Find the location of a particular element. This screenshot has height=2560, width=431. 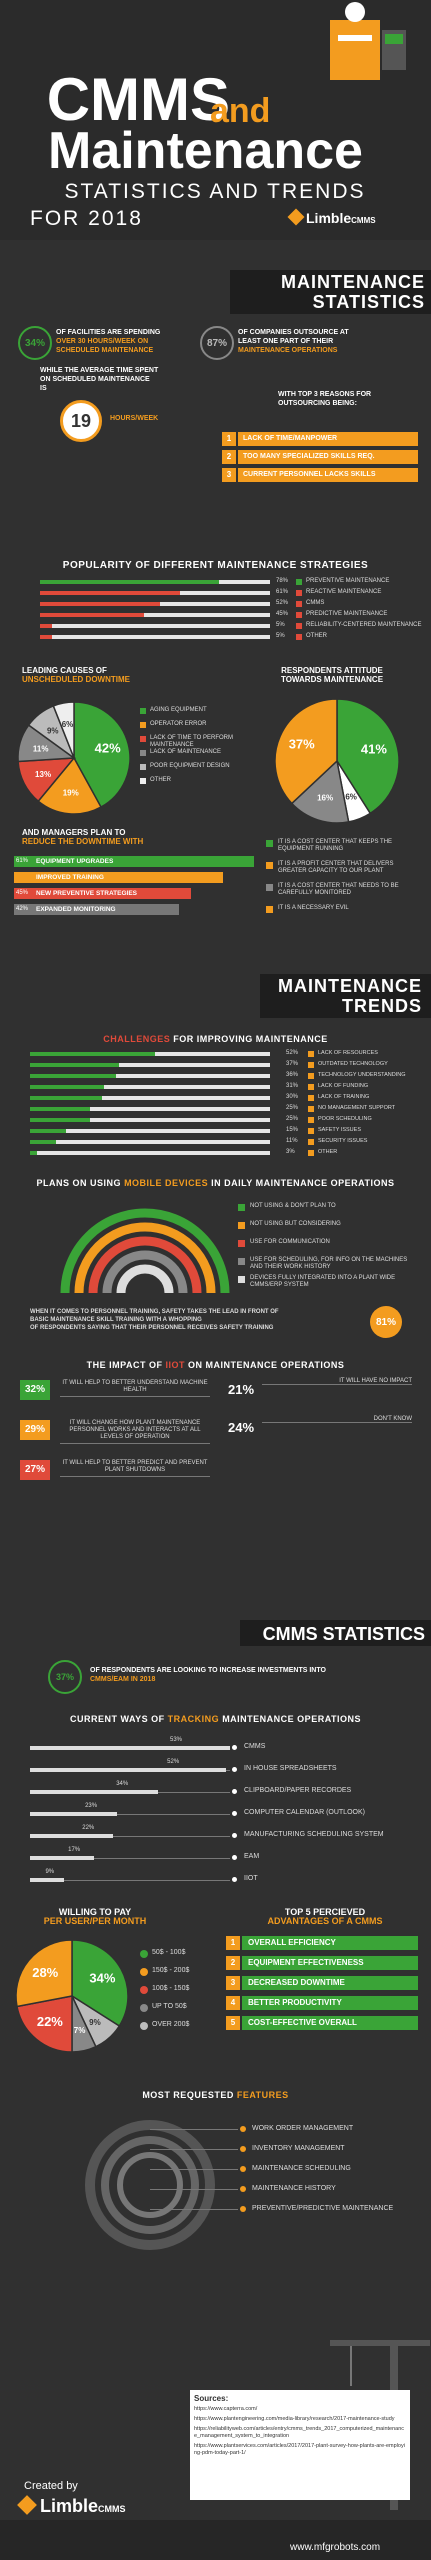

strategy-bar-fill is located at coordinates (110, 593).